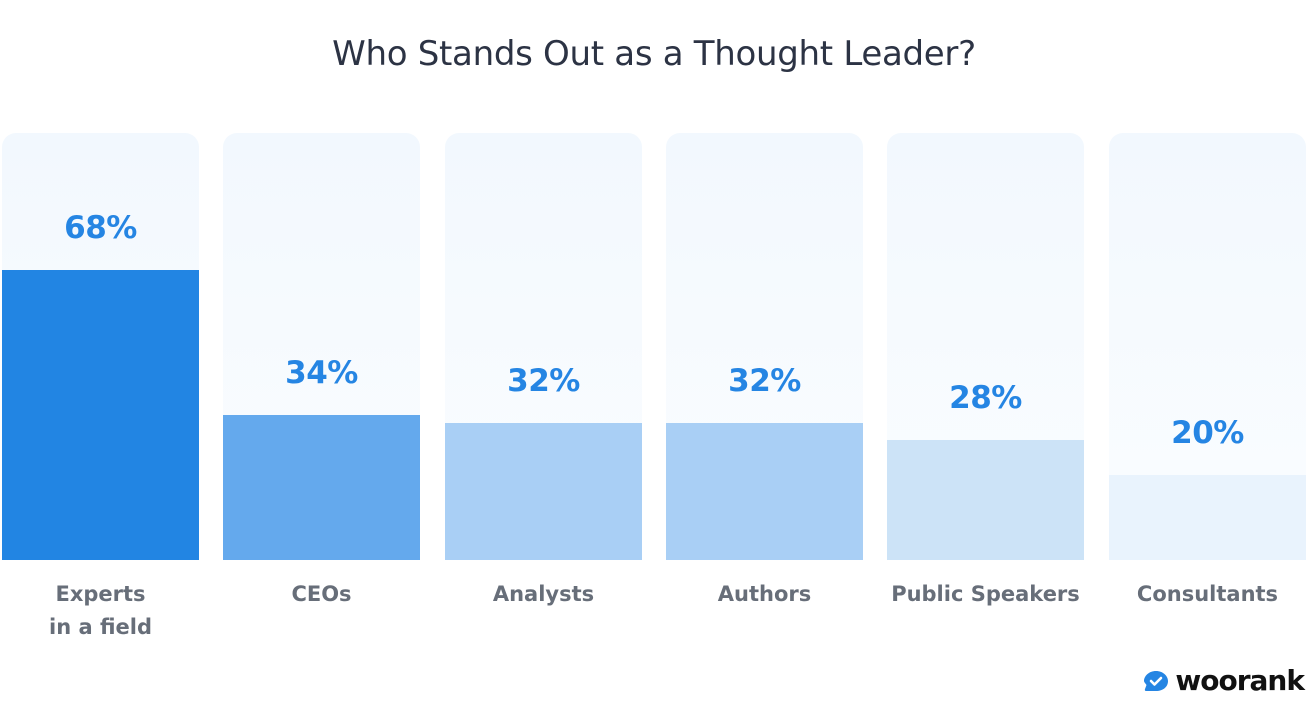 The height and width of the screenshot is (724, 1308). What do you see at coordinates (1156, 680) in the screenshot?
I see `check-badge-icon` at bounding box center [1156, 680].